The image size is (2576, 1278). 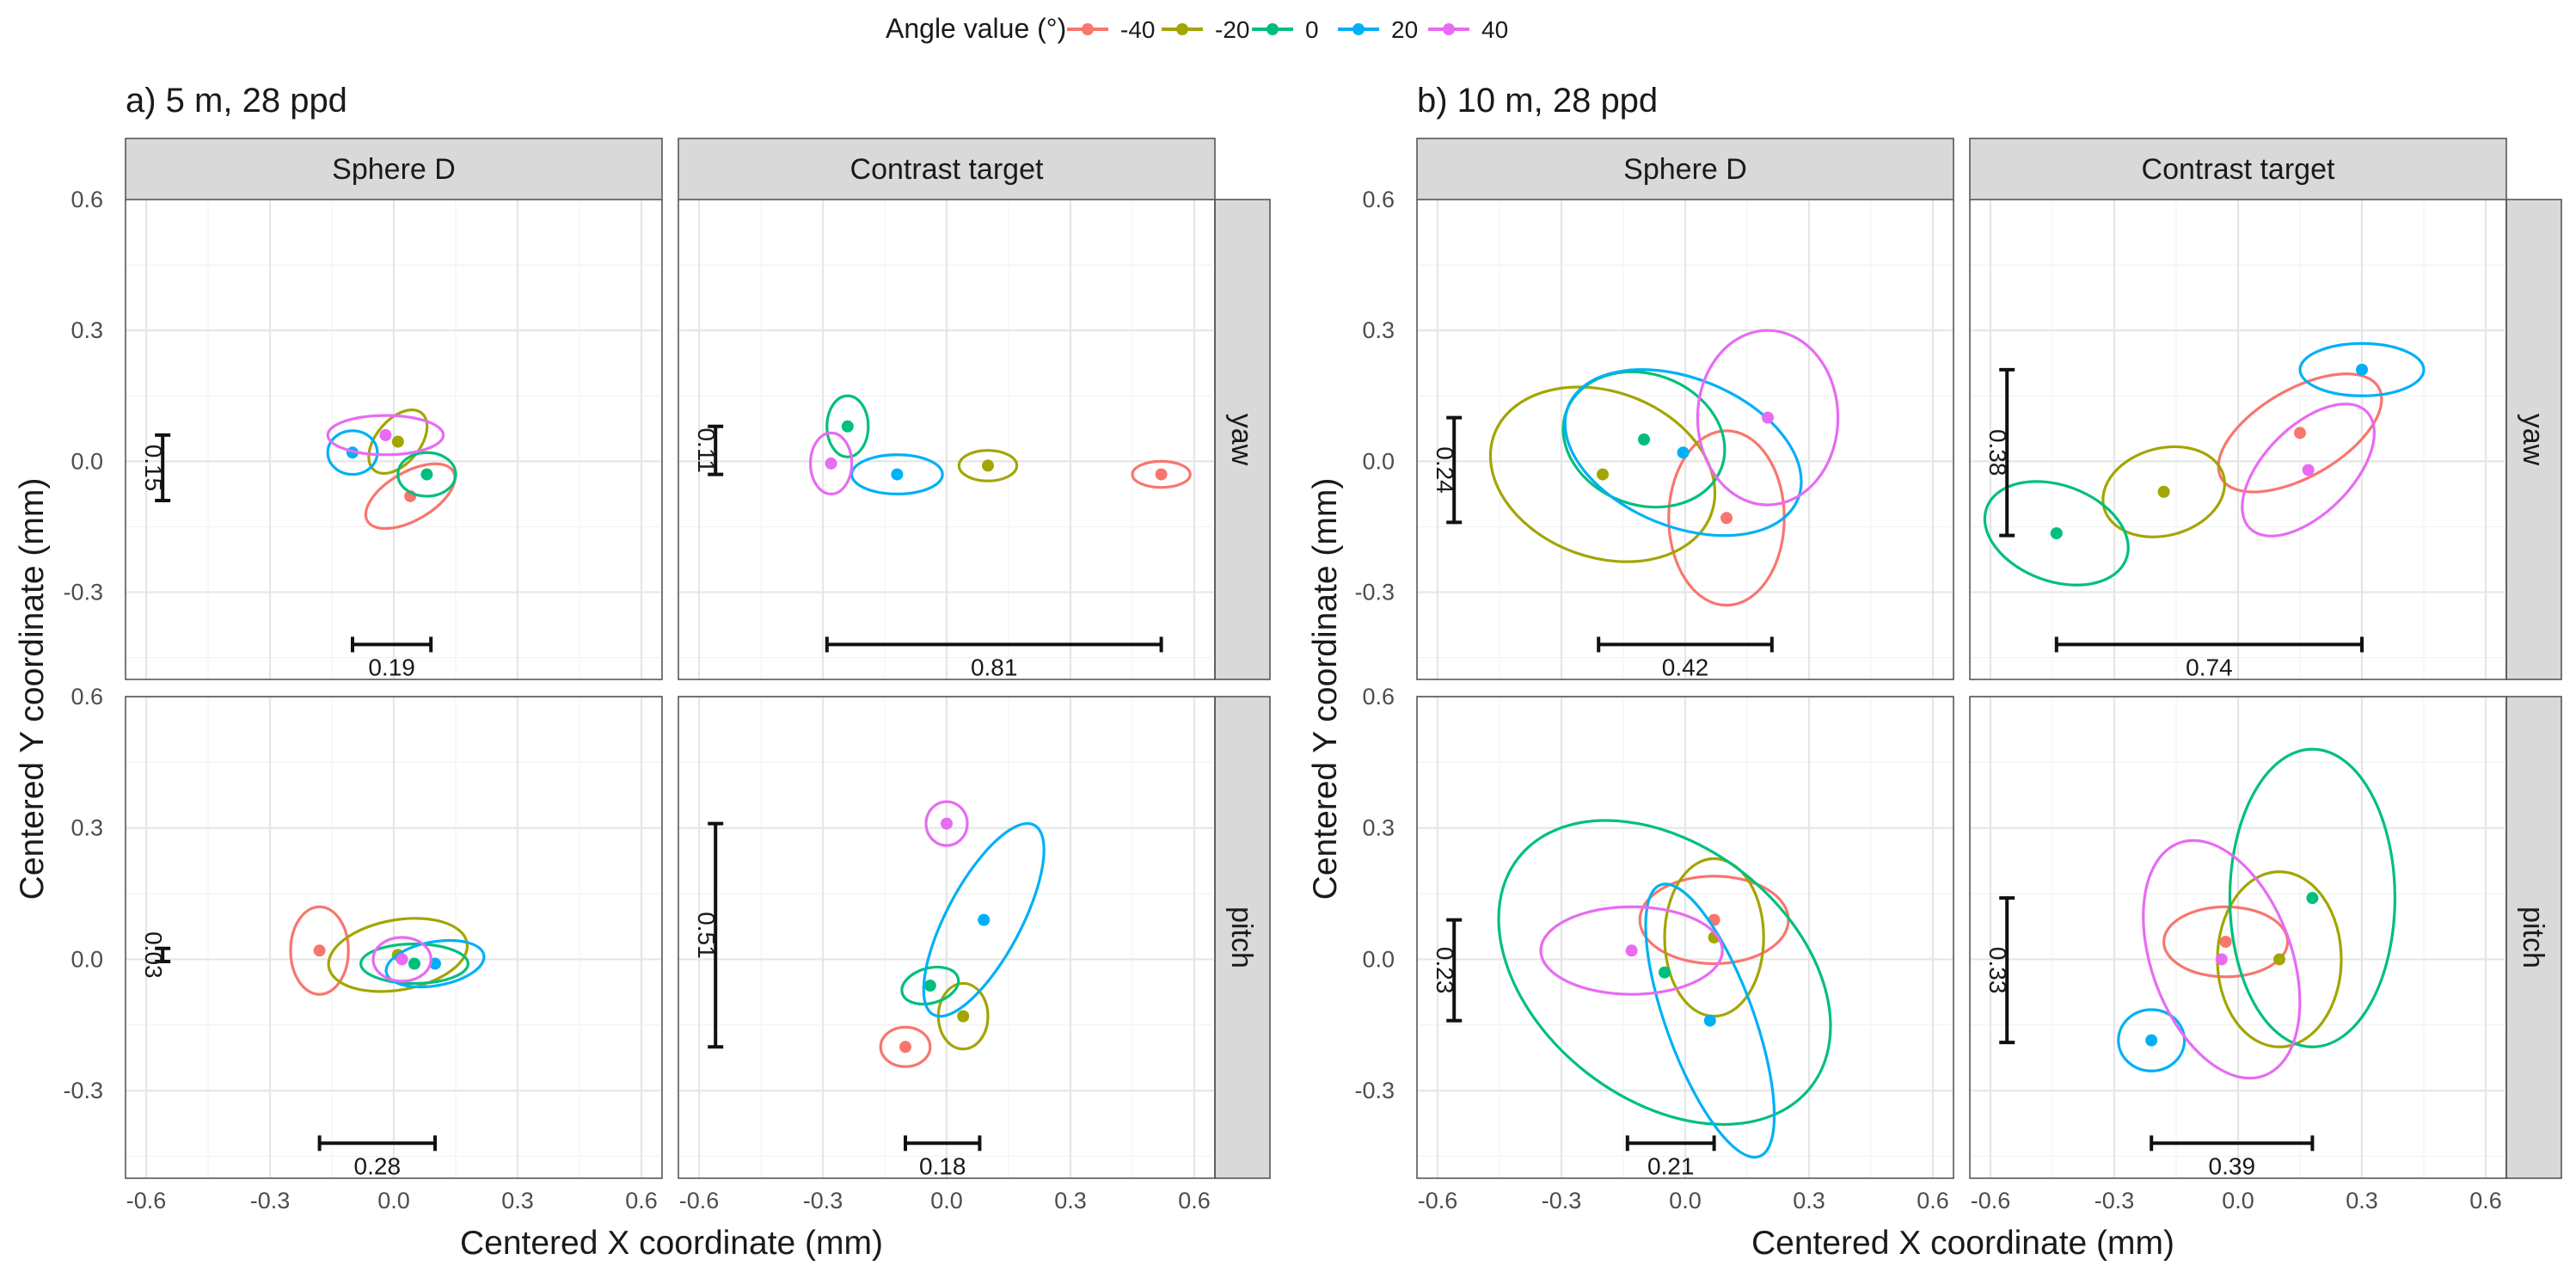 I want to click on y-axis-title: Centered Y coordinate (mm), so click(x=1325, y=689).